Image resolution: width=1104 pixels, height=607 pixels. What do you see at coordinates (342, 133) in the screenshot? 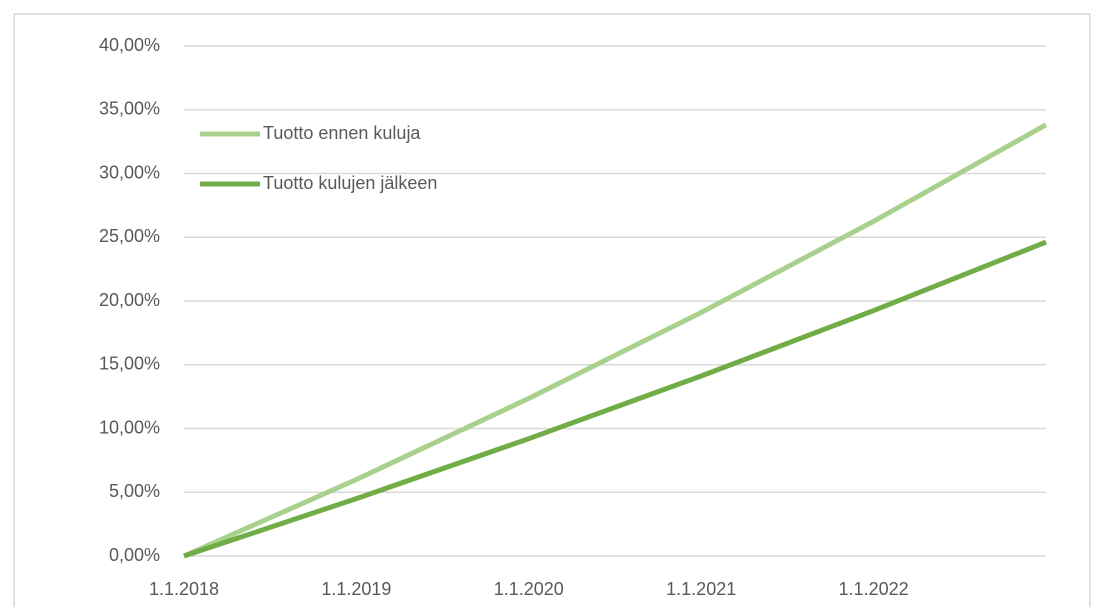
I see `legend-label: Tuotto ennen kuluja` at bounding box center [342, 133].